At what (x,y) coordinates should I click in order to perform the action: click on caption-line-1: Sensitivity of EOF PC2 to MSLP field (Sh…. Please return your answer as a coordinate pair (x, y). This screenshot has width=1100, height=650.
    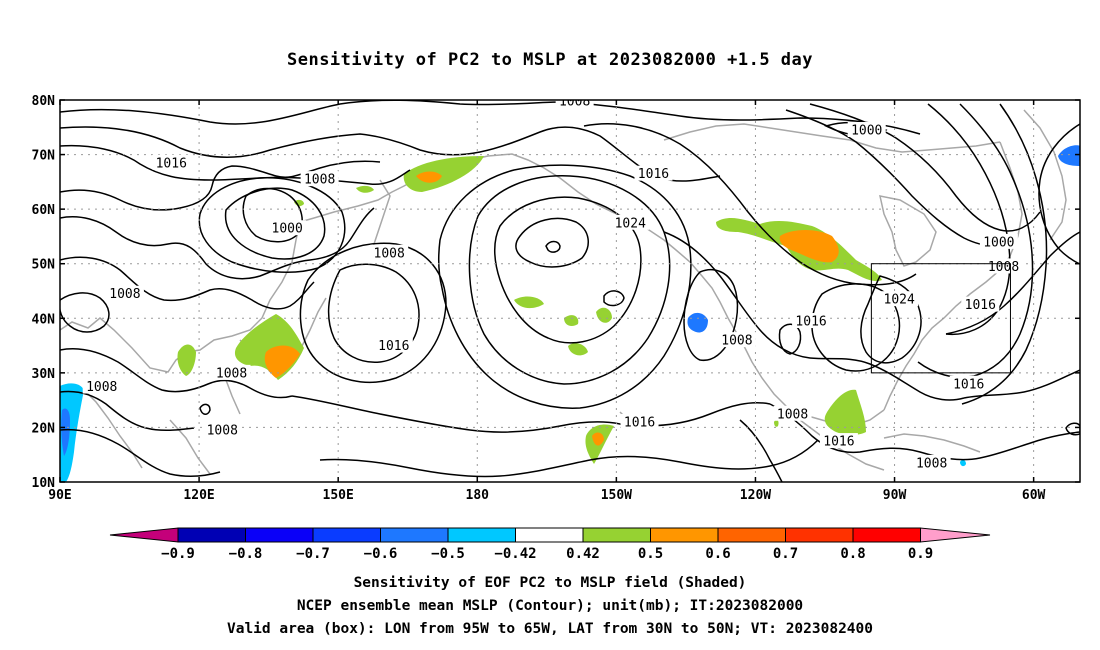
    Looking at the image, I should click on (550, 583).